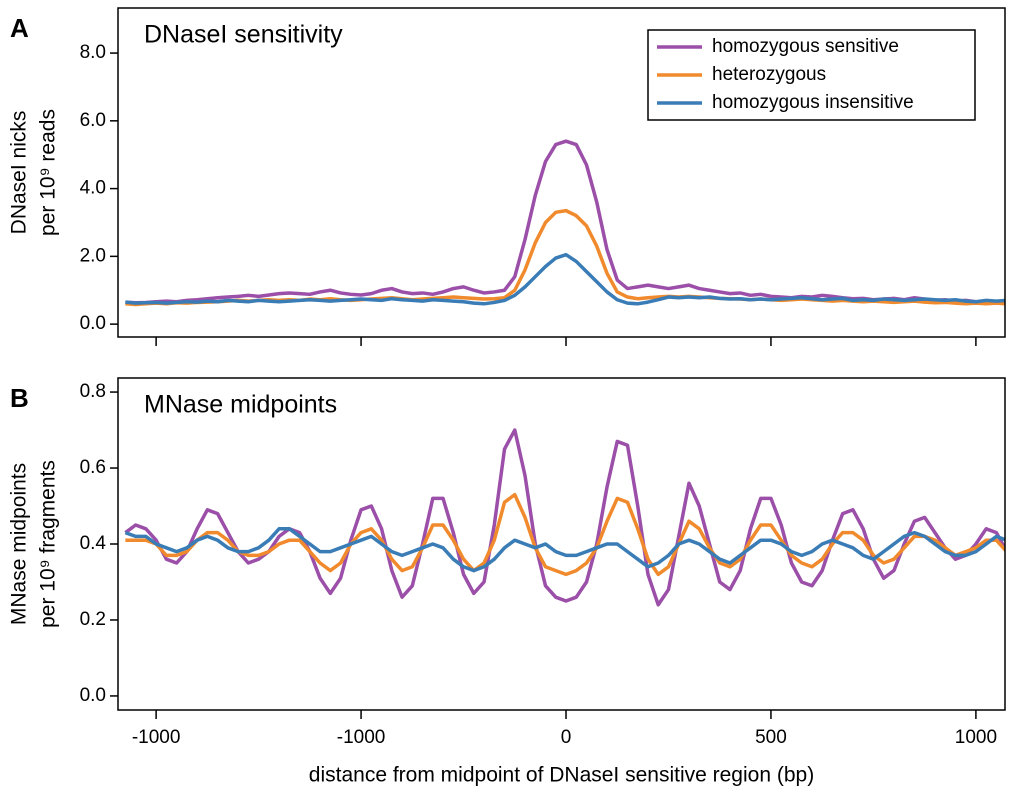  What do you see at coordinates (48, 172) in the screenshot?
I see `y-axis-label: per 10⁹ reads` at bounding box center [48, 172].